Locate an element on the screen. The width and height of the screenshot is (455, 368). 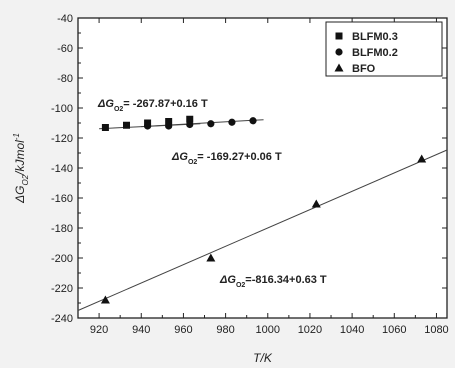
y-tick-label: -40 is located at coordinates (65, 19).